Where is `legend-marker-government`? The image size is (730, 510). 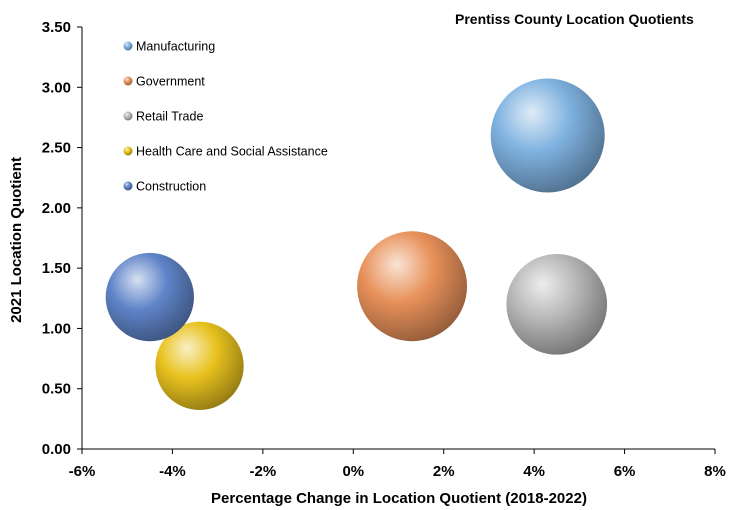 legend-marker-government is located at coordinates (128, 81).